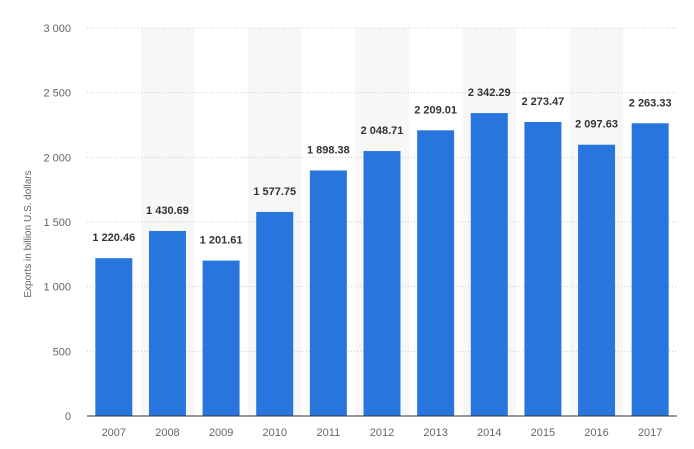  Describe the element at coordinates (221, 241) in the screenshot. I see `bar-value-label: 1 201.61` at that location.